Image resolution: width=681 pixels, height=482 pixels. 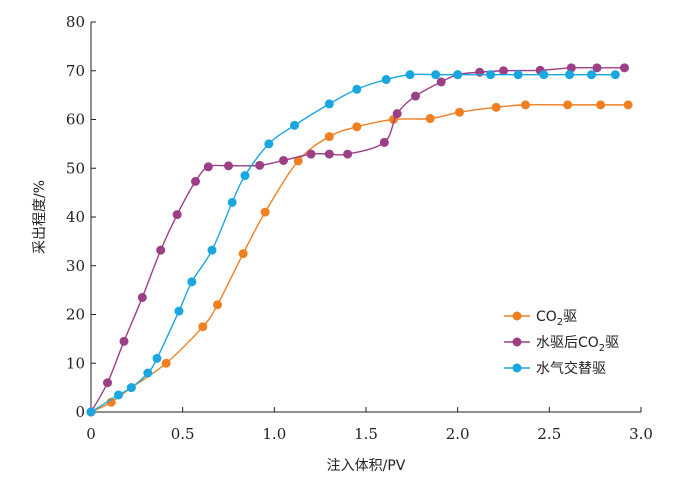 I want to click on x-tick-label: 1.0, so click(x=274, y=434).